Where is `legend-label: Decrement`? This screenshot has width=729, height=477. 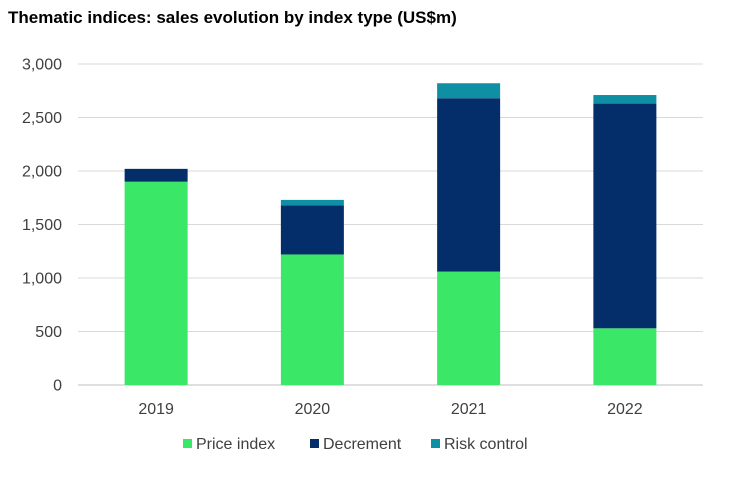
legend-label: Decrement is located at coordinates (362, 444).